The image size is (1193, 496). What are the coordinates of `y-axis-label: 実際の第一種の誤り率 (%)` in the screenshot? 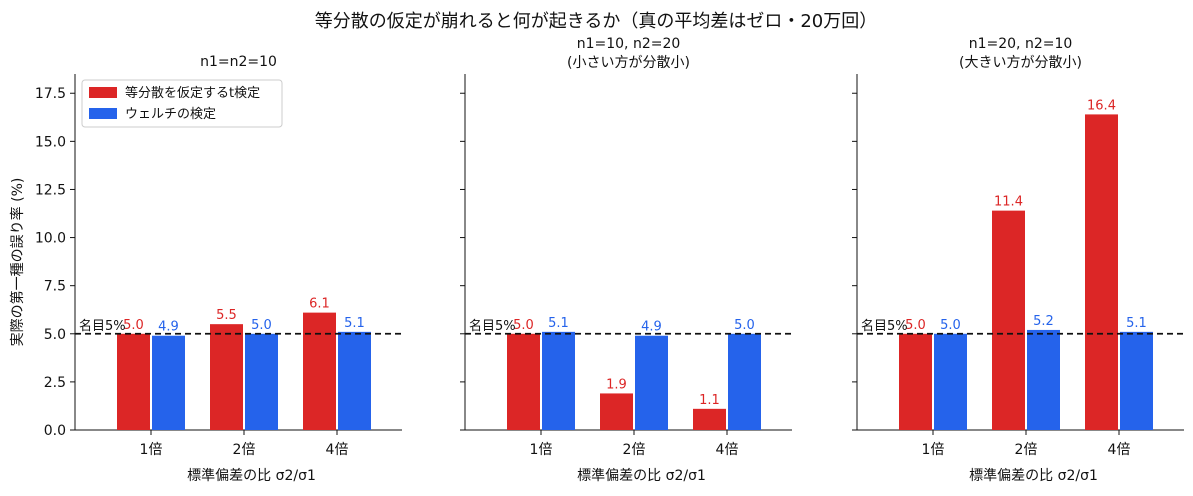 It's located at (17, 262).